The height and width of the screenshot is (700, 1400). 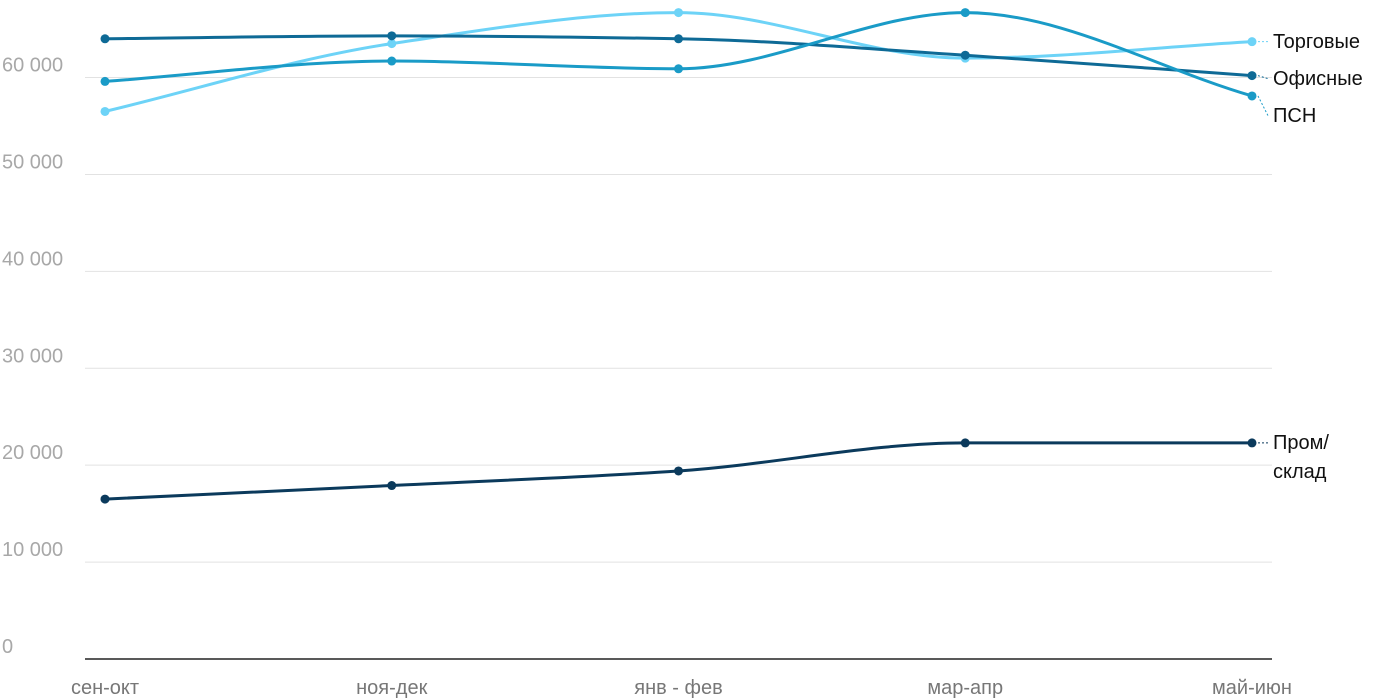 I want to click on y-tick-label: 40 000, so click(x=32, y=259).